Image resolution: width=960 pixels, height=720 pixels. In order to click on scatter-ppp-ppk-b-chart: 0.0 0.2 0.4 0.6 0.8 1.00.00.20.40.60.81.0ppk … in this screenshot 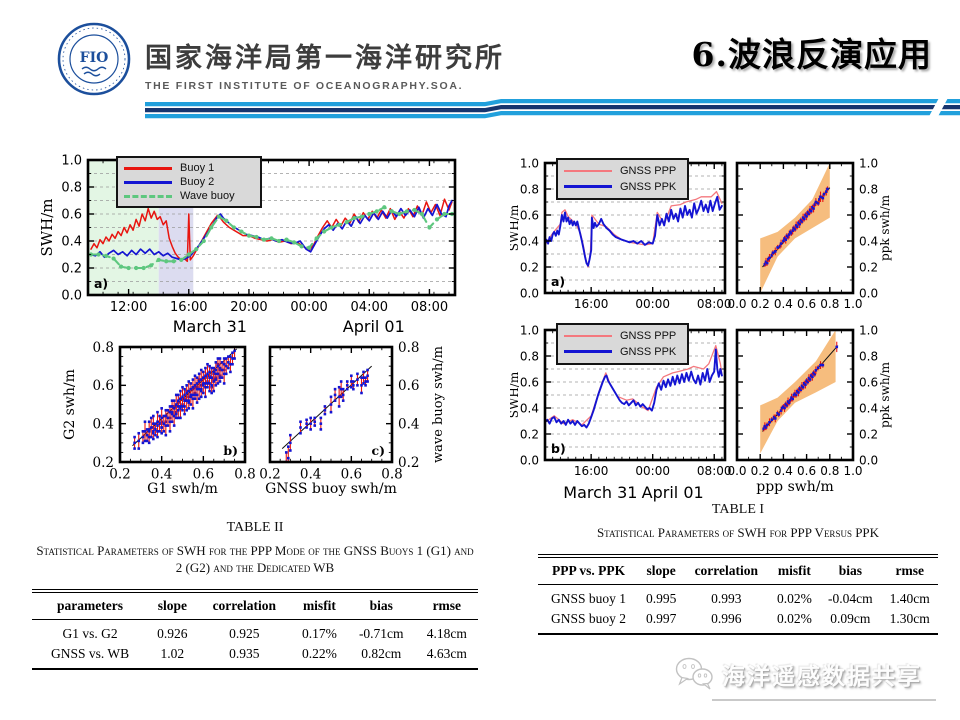, I will do `click(809, 409)`.